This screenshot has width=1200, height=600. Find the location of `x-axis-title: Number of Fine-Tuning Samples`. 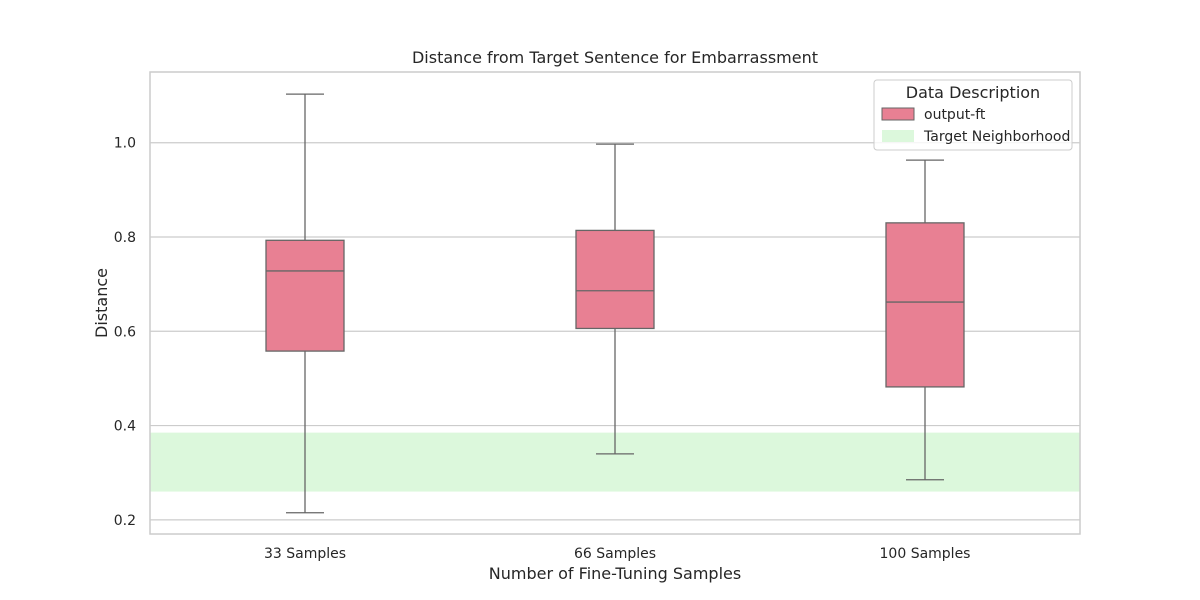

x-axis-title: Number of Fine-Tuning Samples is located at coordinates (615, 573).